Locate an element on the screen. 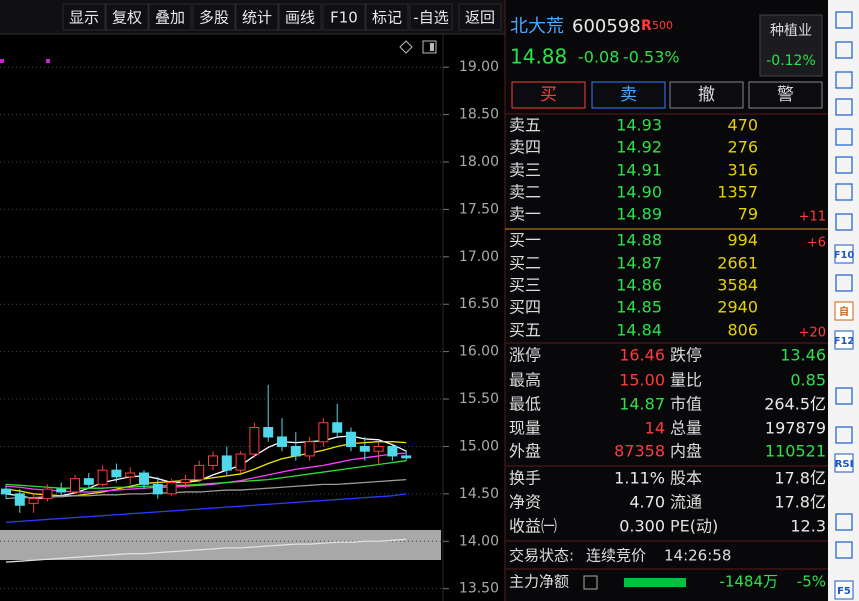  sidebar-label: F5 is located at coordinates (844, 591).